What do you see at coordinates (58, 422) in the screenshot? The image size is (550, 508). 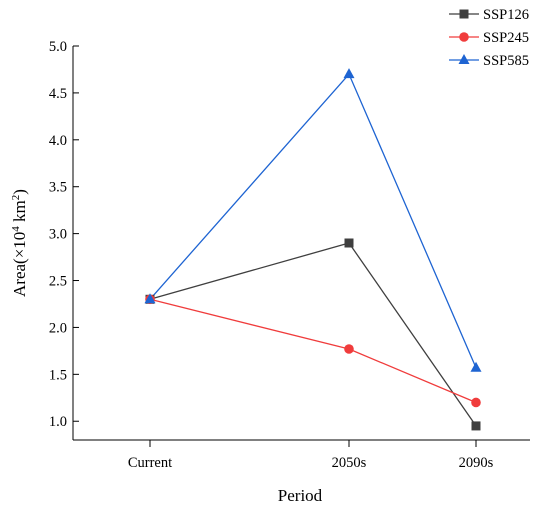 I see `y-tick-label: 1.0` at bounding box center [58, 422].